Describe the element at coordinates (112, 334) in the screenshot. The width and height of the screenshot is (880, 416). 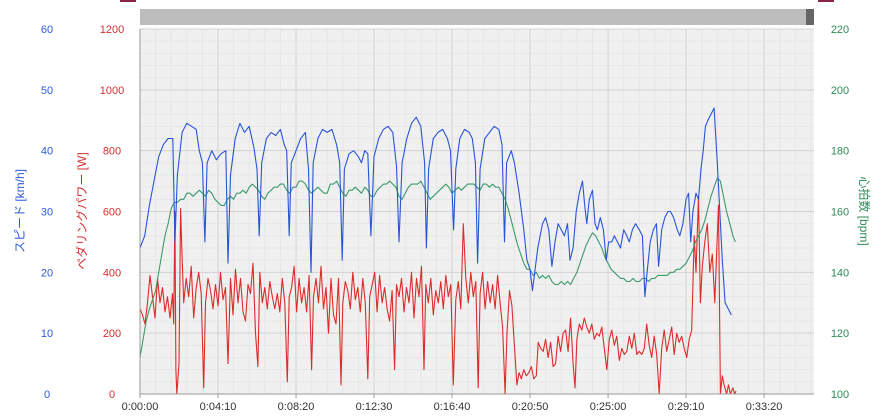
I see `power-tick-label: 200` at that location.